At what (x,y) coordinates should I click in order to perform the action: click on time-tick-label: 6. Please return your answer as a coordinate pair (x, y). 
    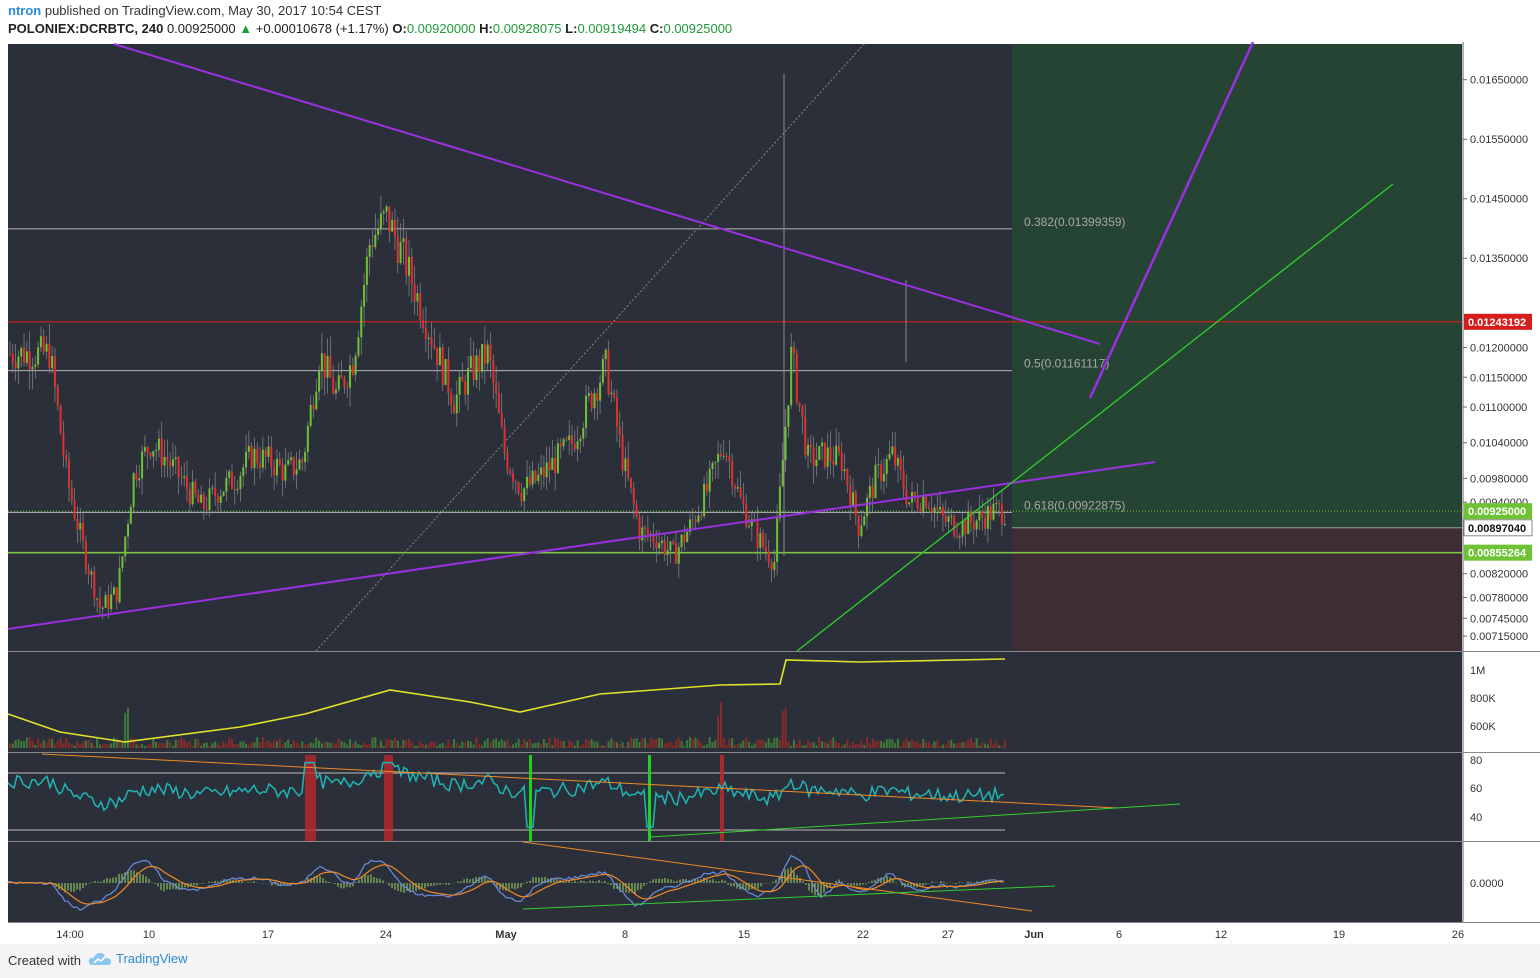
    Looking at the image, I should click on (1119, 935).